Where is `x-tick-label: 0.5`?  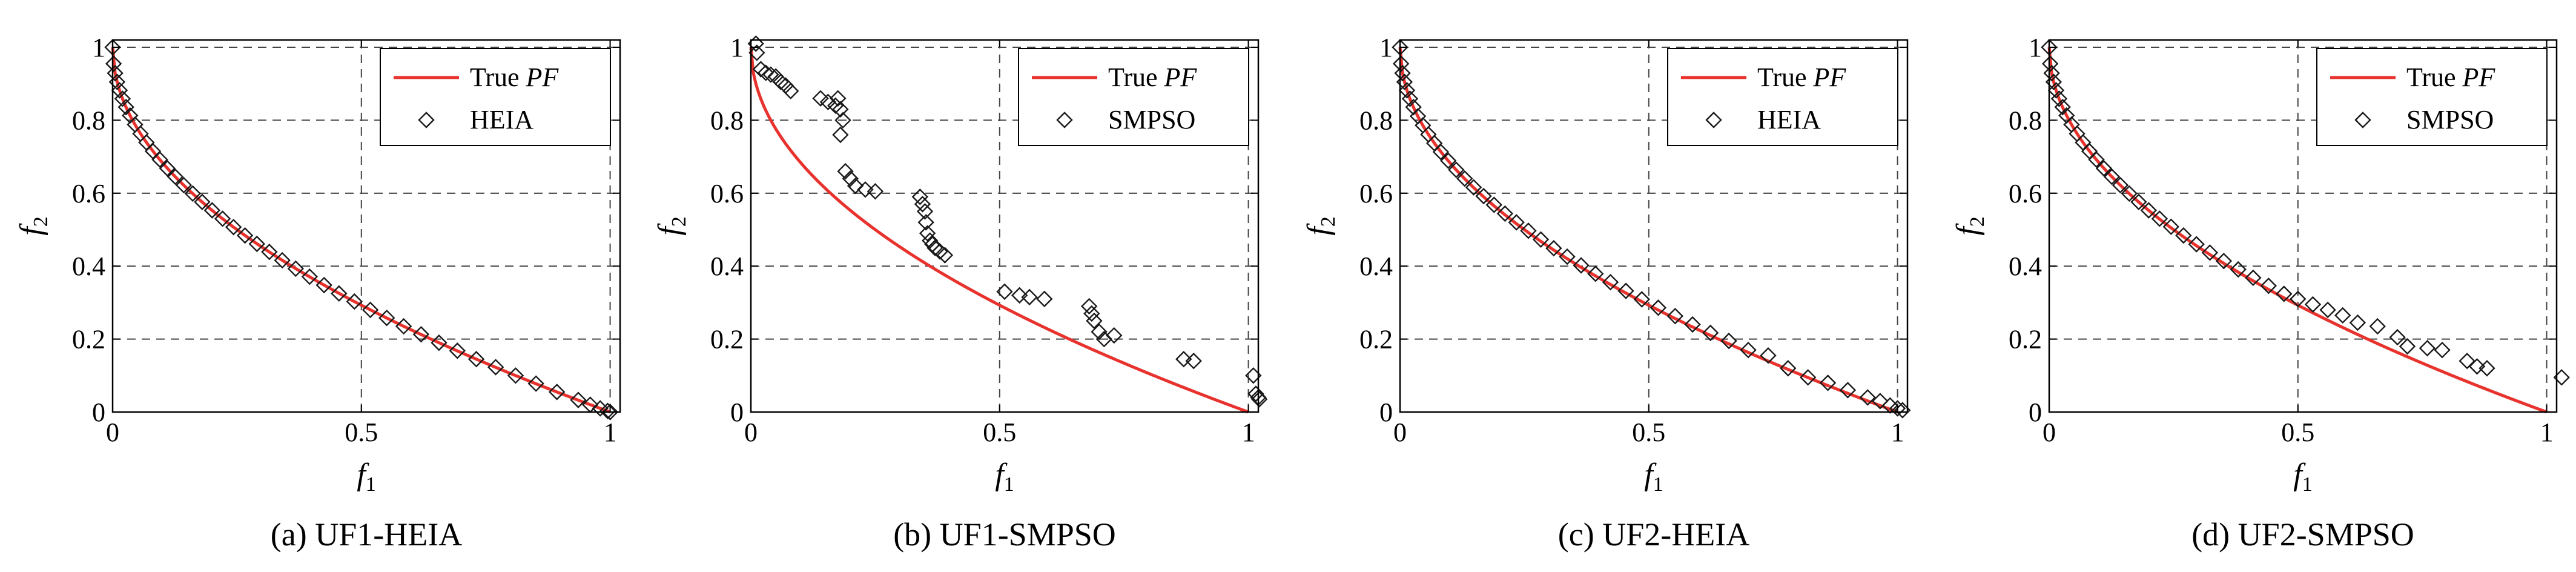 x-tick-label: 0.5 is located at coordinates (1648, 432).